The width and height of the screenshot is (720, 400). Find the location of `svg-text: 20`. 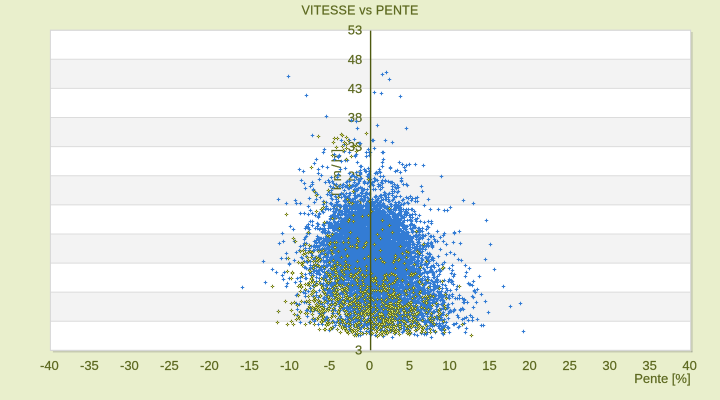

svg-text: 20 is located at coordinates (529, 365).